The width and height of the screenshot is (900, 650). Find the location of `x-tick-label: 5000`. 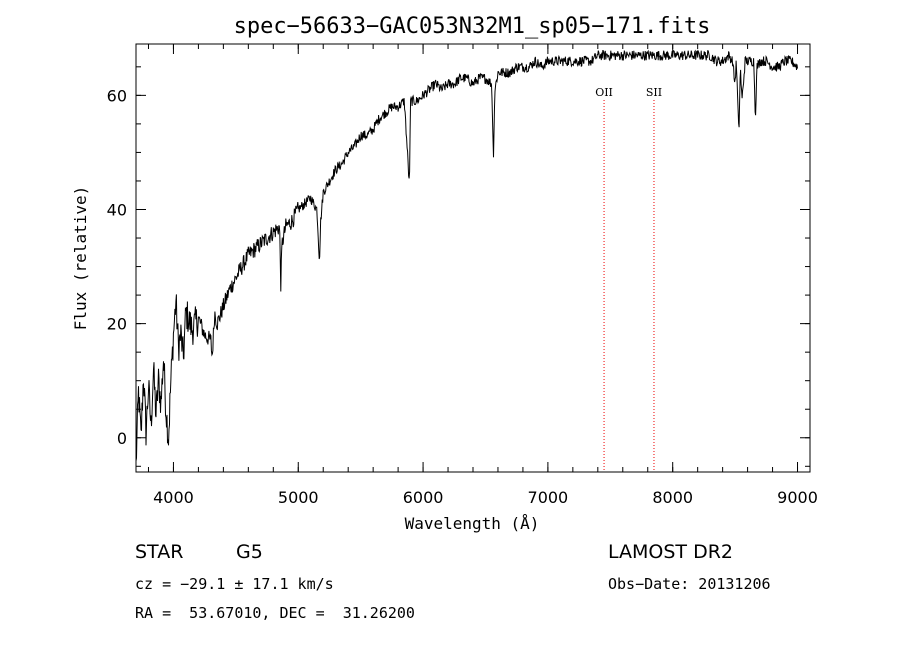

x-tick-label: 5000 is located at coordinates (298, 497).